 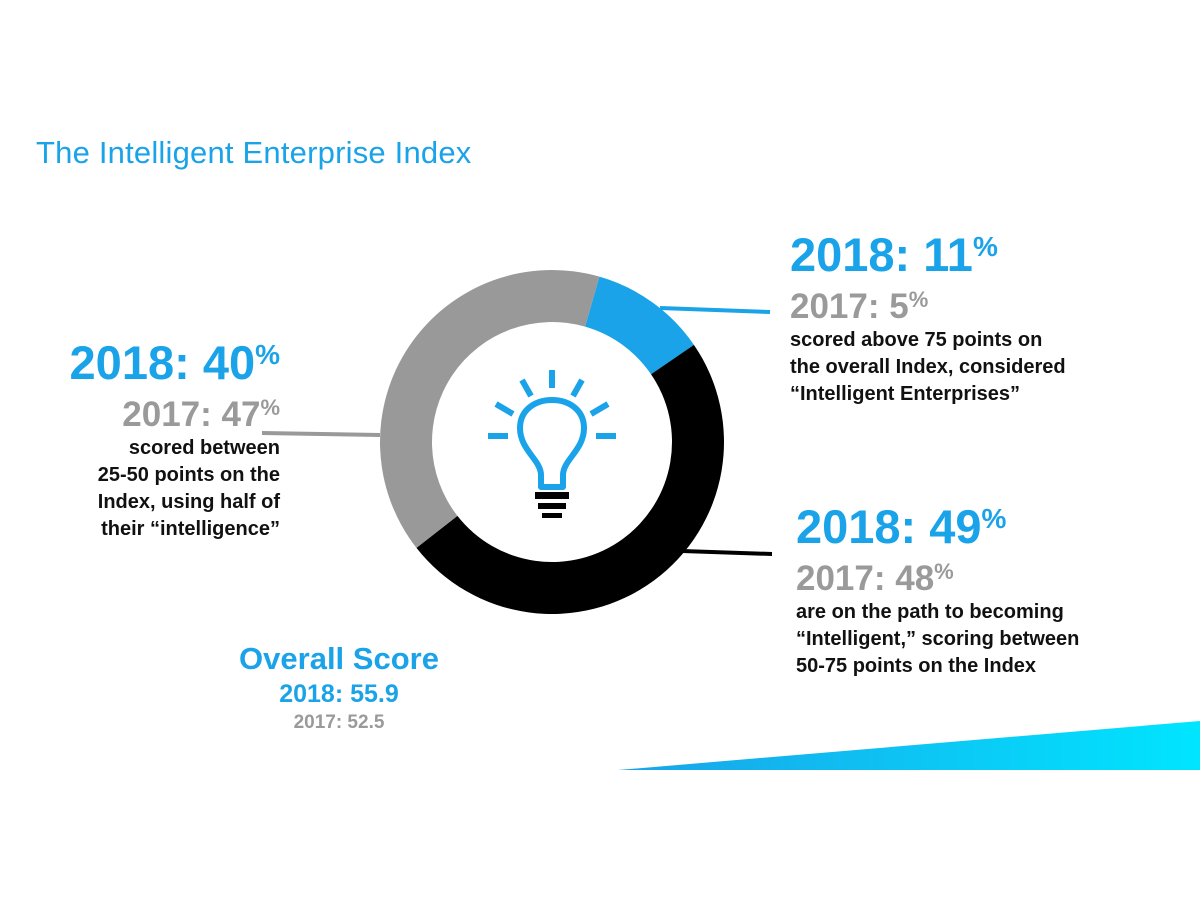 What do you see at coordinates (321, 434) in the screenshot?
I see `leader-line-left` at bounding box center [321, 434].